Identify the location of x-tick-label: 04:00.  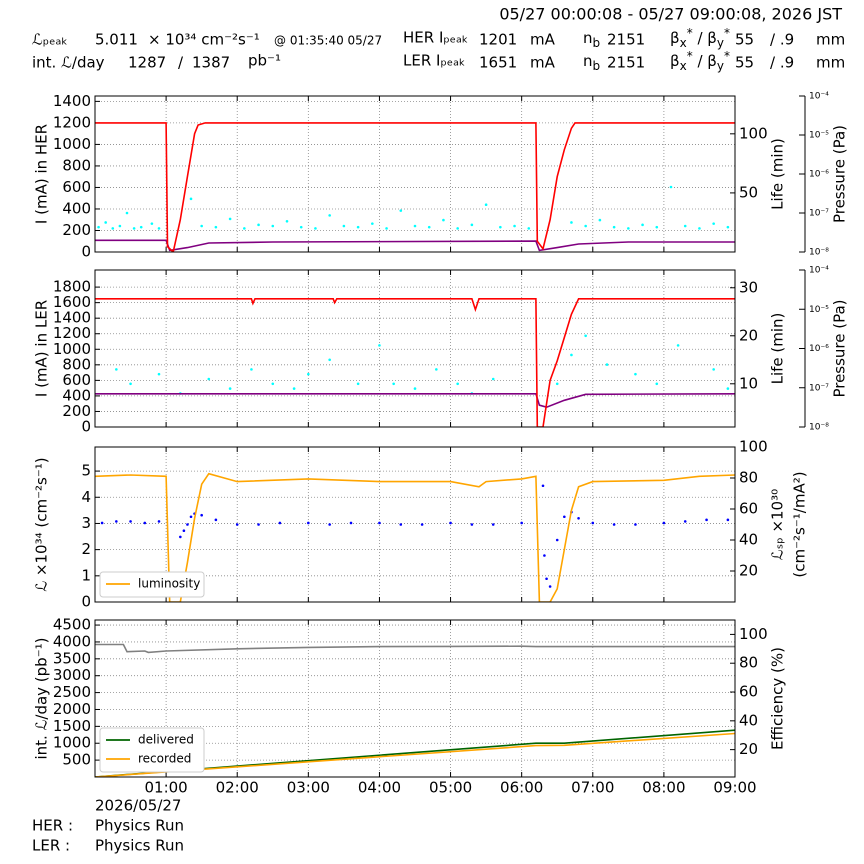
(379, 788).